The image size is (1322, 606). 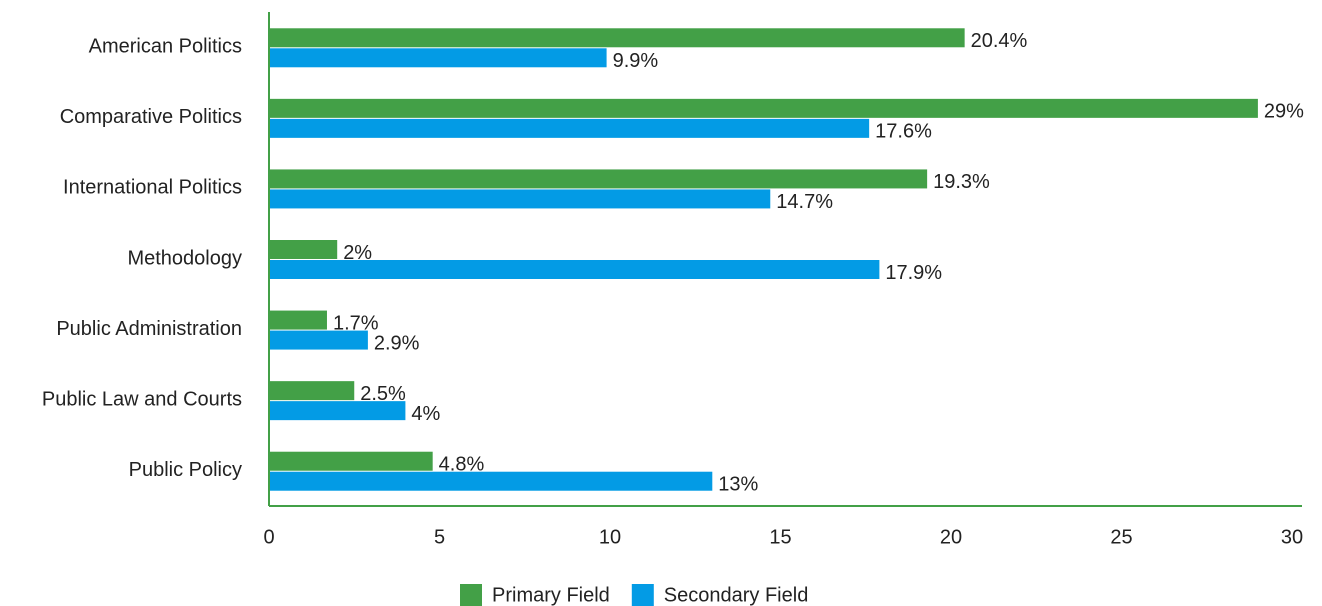 I want to click on x-tick-label: 10, so click(x=610, y=537).